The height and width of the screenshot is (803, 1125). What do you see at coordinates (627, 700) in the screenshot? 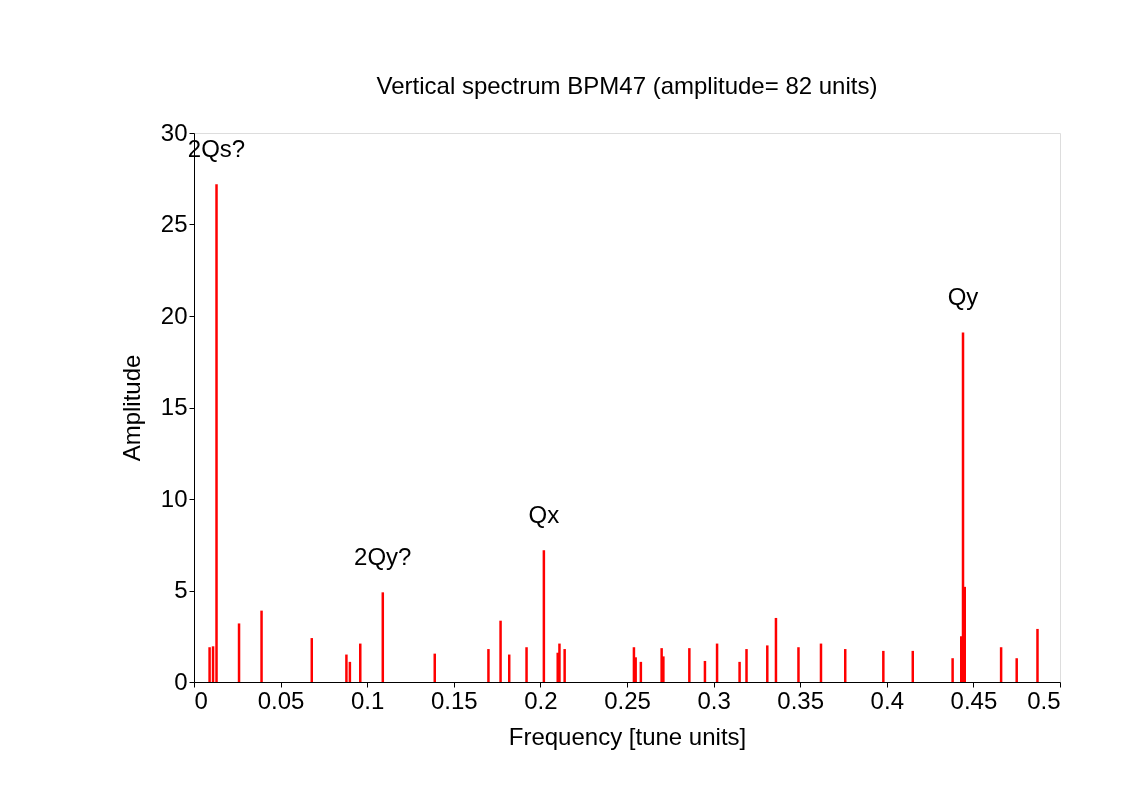
I see `x-tick-label: 0.25` at bounding box center [627, 700].